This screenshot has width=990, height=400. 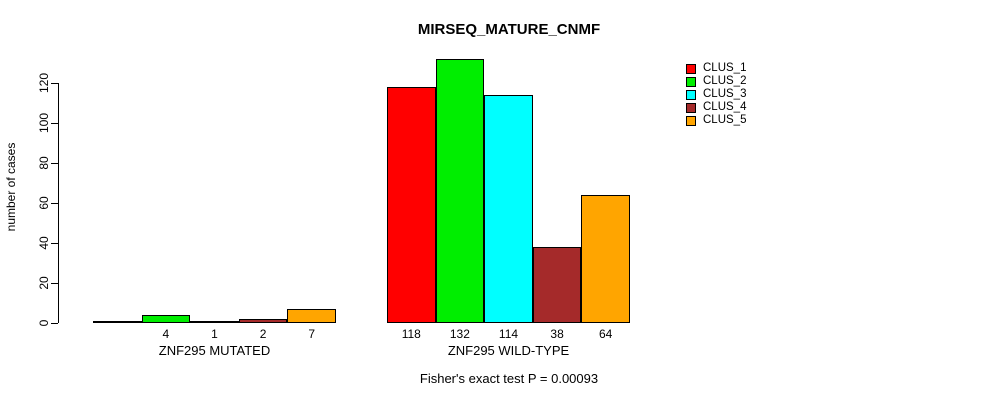 I want to click on bar-value-label: 64, so click(x=606, y=334).